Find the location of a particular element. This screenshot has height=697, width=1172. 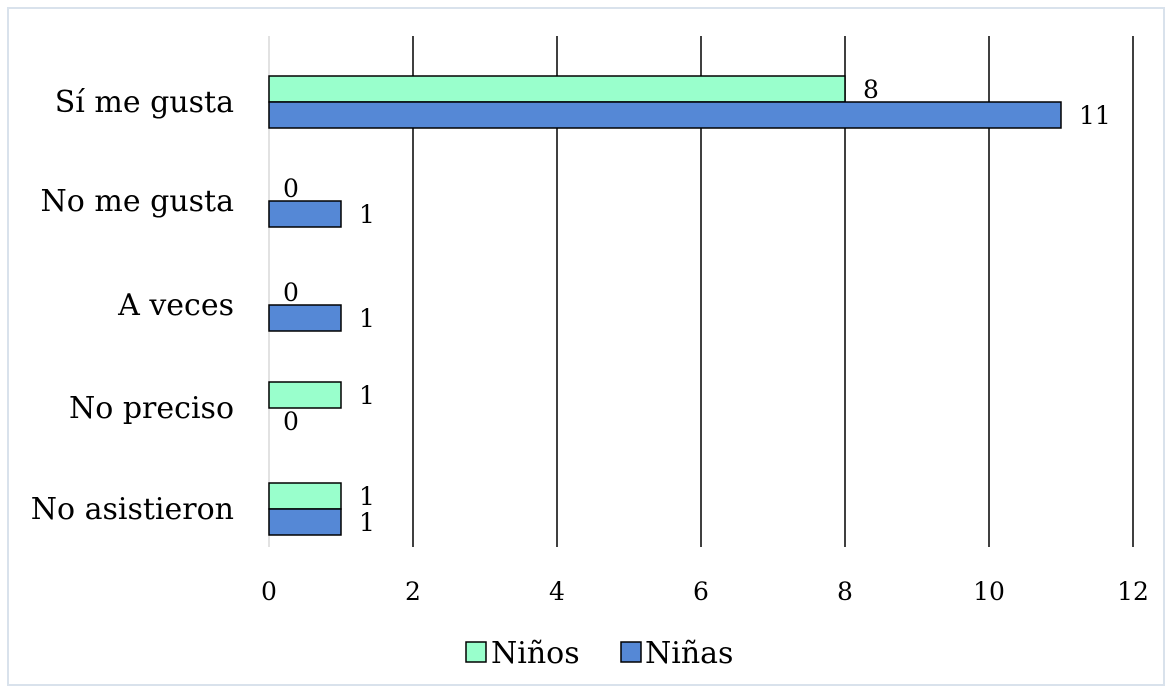

x-tick-label: 12 is located at coordinates (1133, 591).